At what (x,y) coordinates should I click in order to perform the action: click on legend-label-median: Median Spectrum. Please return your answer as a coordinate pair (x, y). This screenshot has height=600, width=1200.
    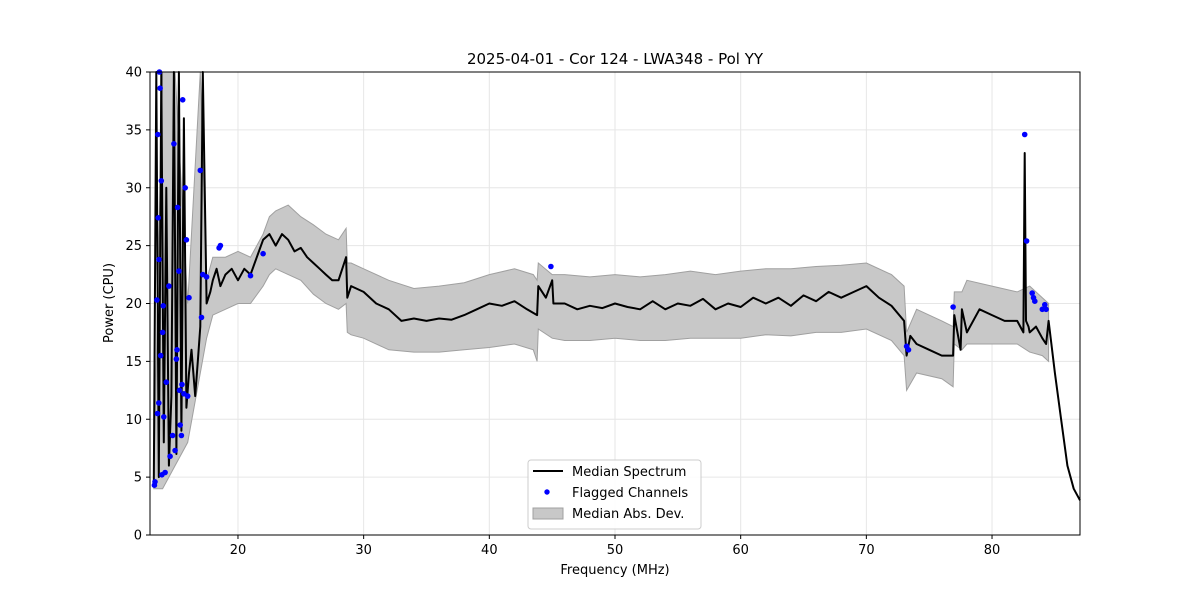
    Looking at the image, I should click on (629, 472).